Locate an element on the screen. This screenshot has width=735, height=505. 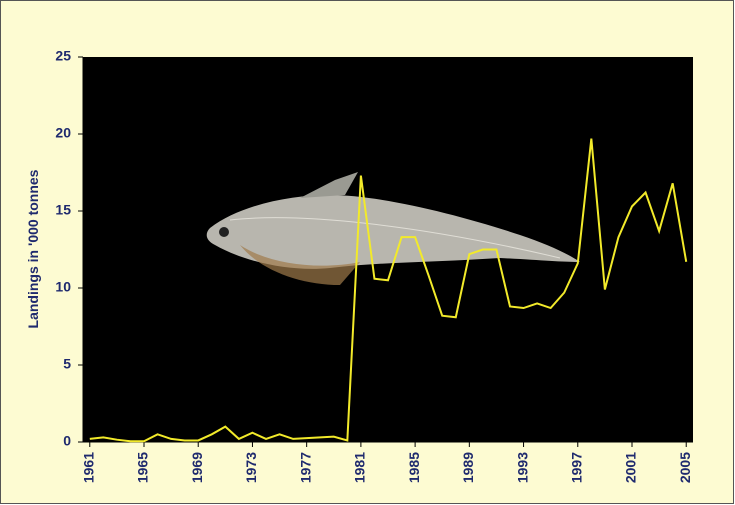
x-tick-label: 1965 is located at coordinates (143, 467).